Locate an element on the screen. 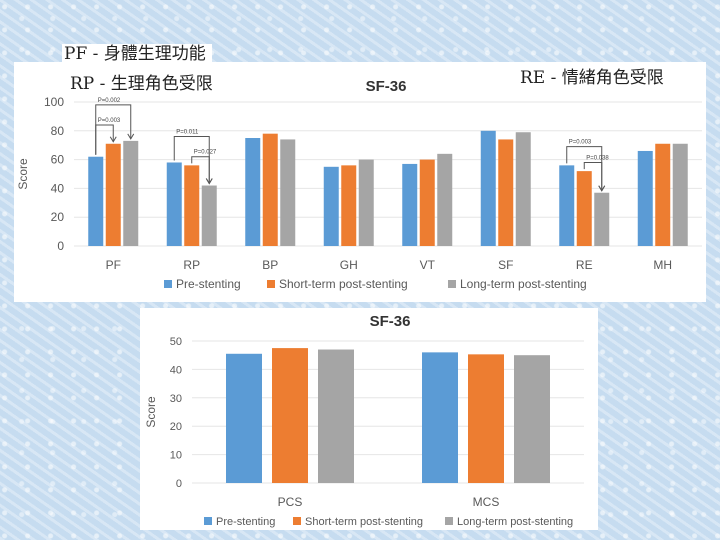 Image resolution: width=720 pixels, height=540 pixels. bar-pcs-pre is located at coordinates (244, 418).